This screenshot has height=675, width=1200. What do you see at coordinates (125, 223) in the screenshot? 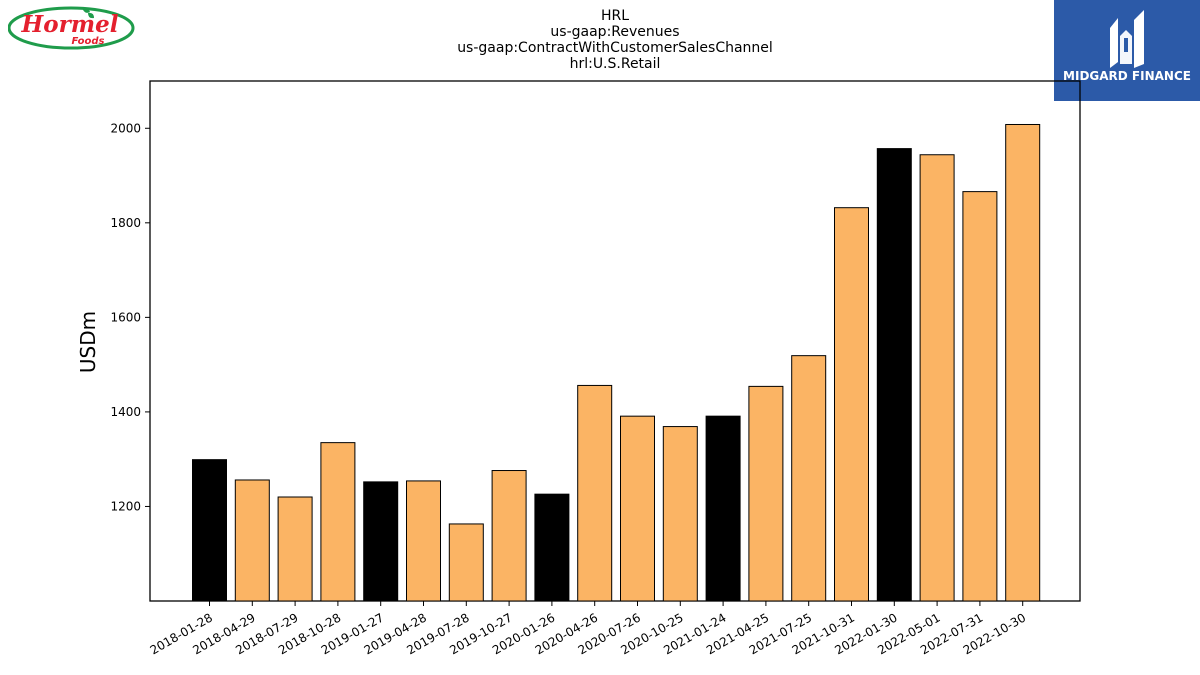
I see `y-tick-label: 1800` at bounding box center [125, 223].